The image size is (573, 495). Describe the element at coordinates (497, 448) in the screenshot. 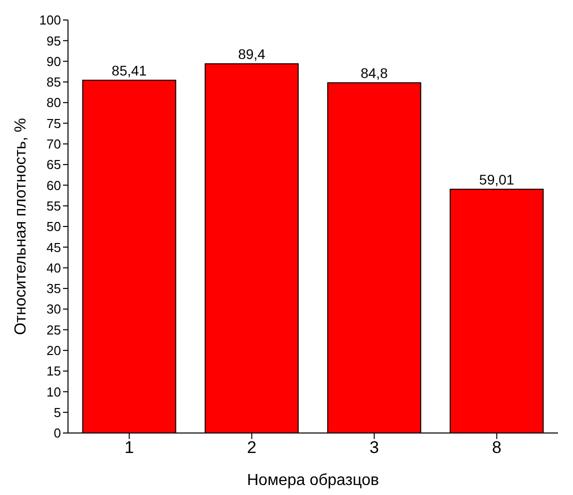

I see `x-tick-label: 8` at that location.